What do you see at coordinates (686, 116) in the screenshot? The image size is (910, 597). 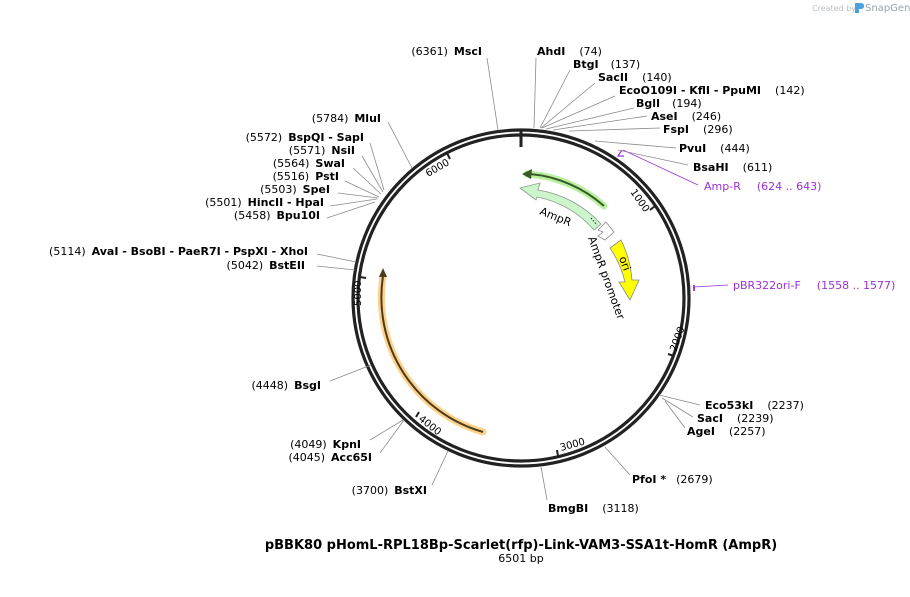 I see `site-asei: AseI (246)` at bounding box center [686, 116].